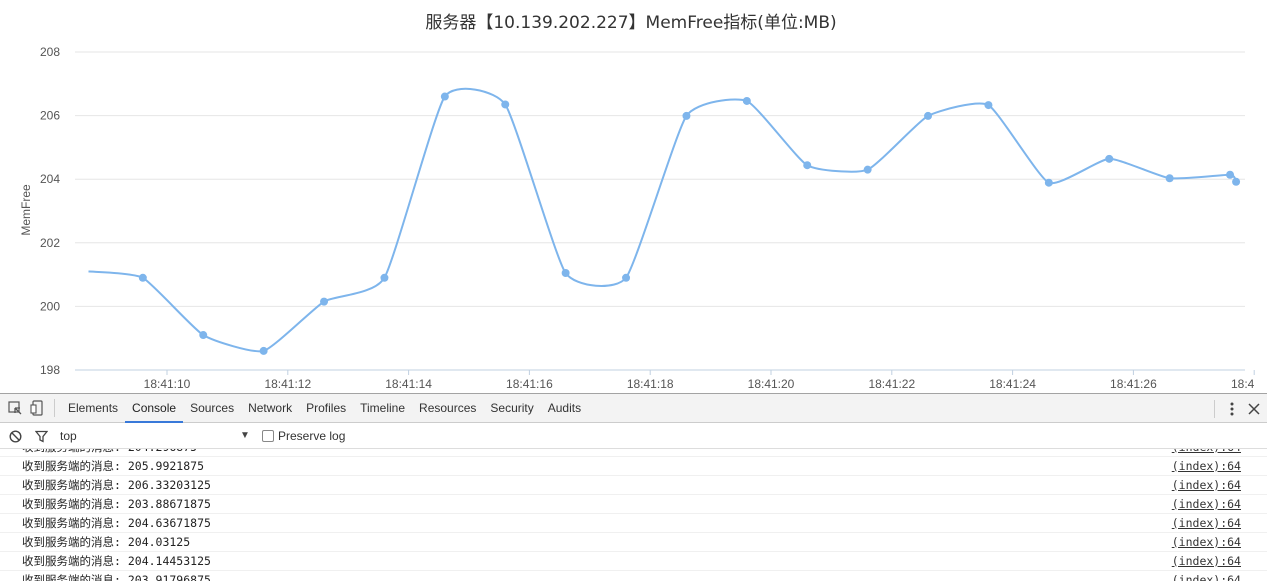 The height and width of the screenshot is (581, 1267). What do you see at coordinates (633, 466) in the screenshot?
I see `console-message: 收到服务端的消息: 205.9921875 (index):64` at bounding box center [633, 466].